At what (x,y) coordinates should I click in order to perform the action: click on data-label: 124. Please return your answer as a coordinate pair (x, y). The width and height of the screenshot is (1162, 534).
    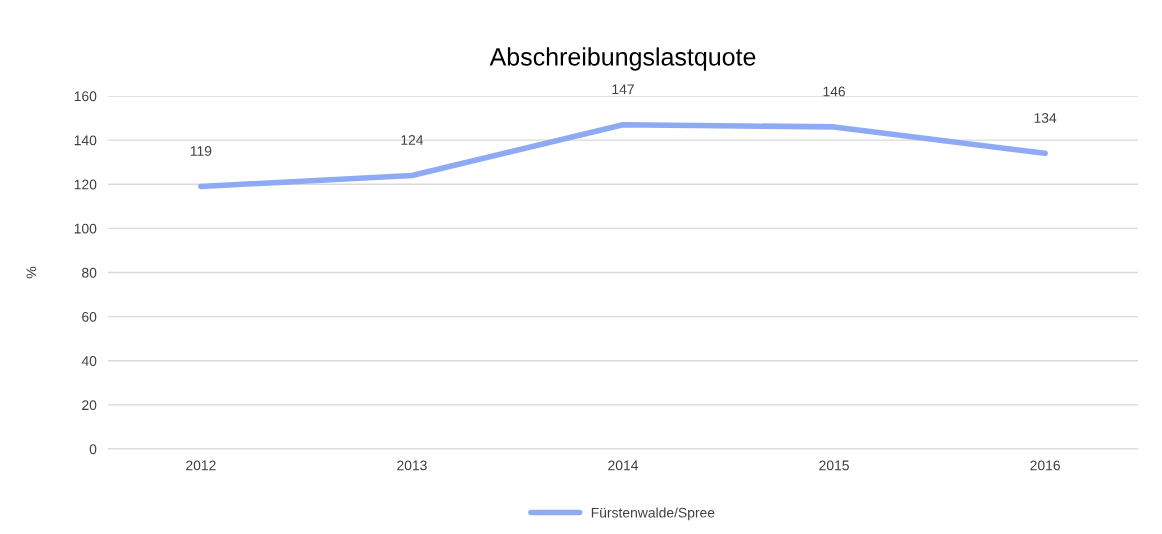
    Looking at the image, I should click on (412, 140).